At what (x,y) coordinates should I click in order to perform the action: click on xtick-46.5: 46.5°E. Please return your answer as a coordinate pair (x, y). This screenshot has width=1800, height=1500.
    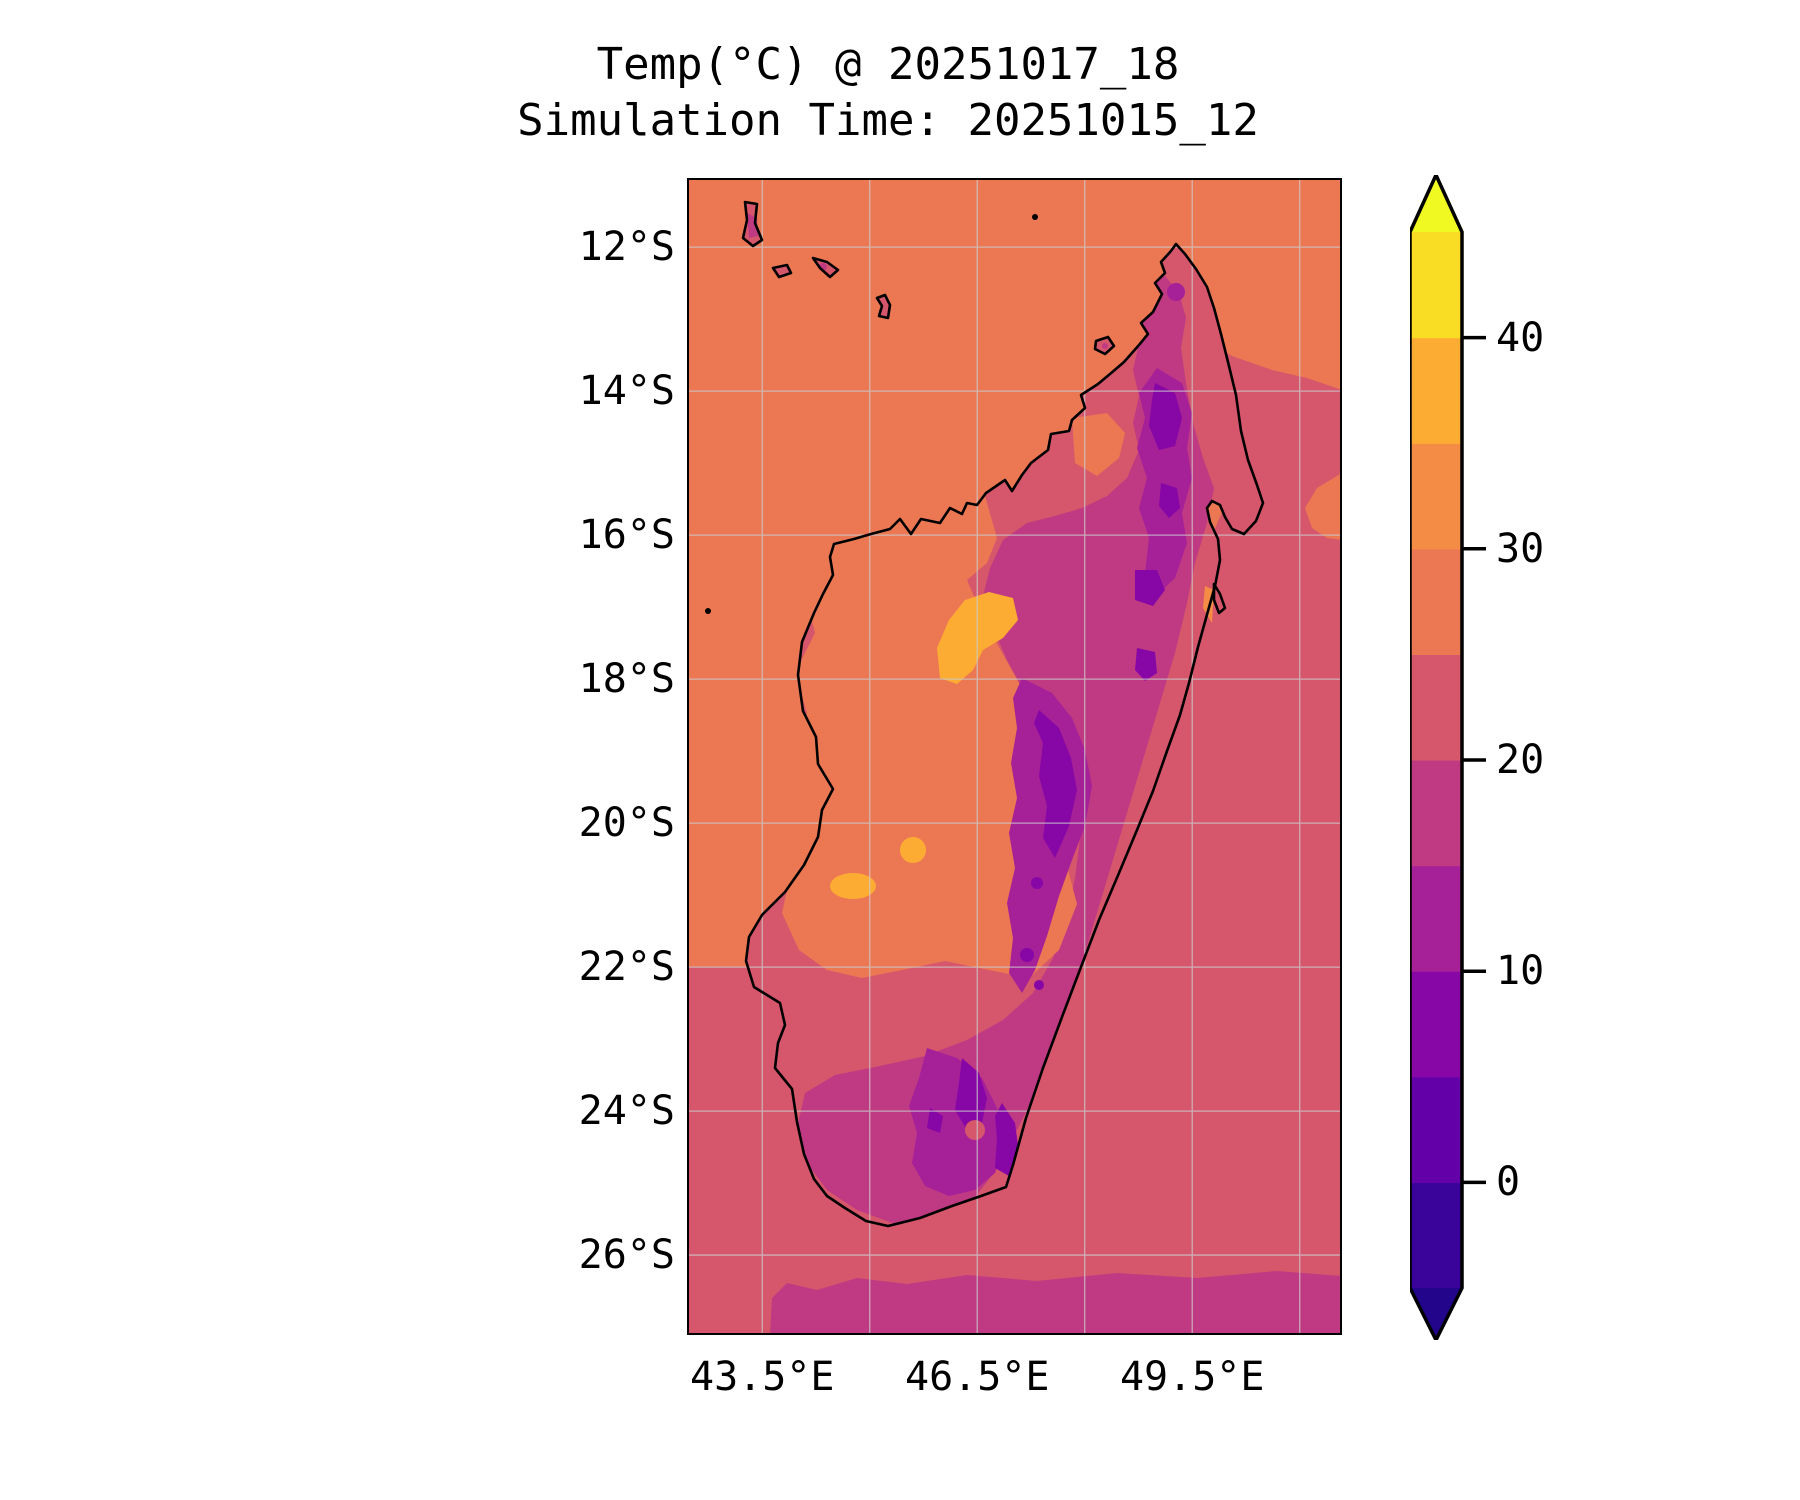
    Looking at the image, I should click on (977, 1377).